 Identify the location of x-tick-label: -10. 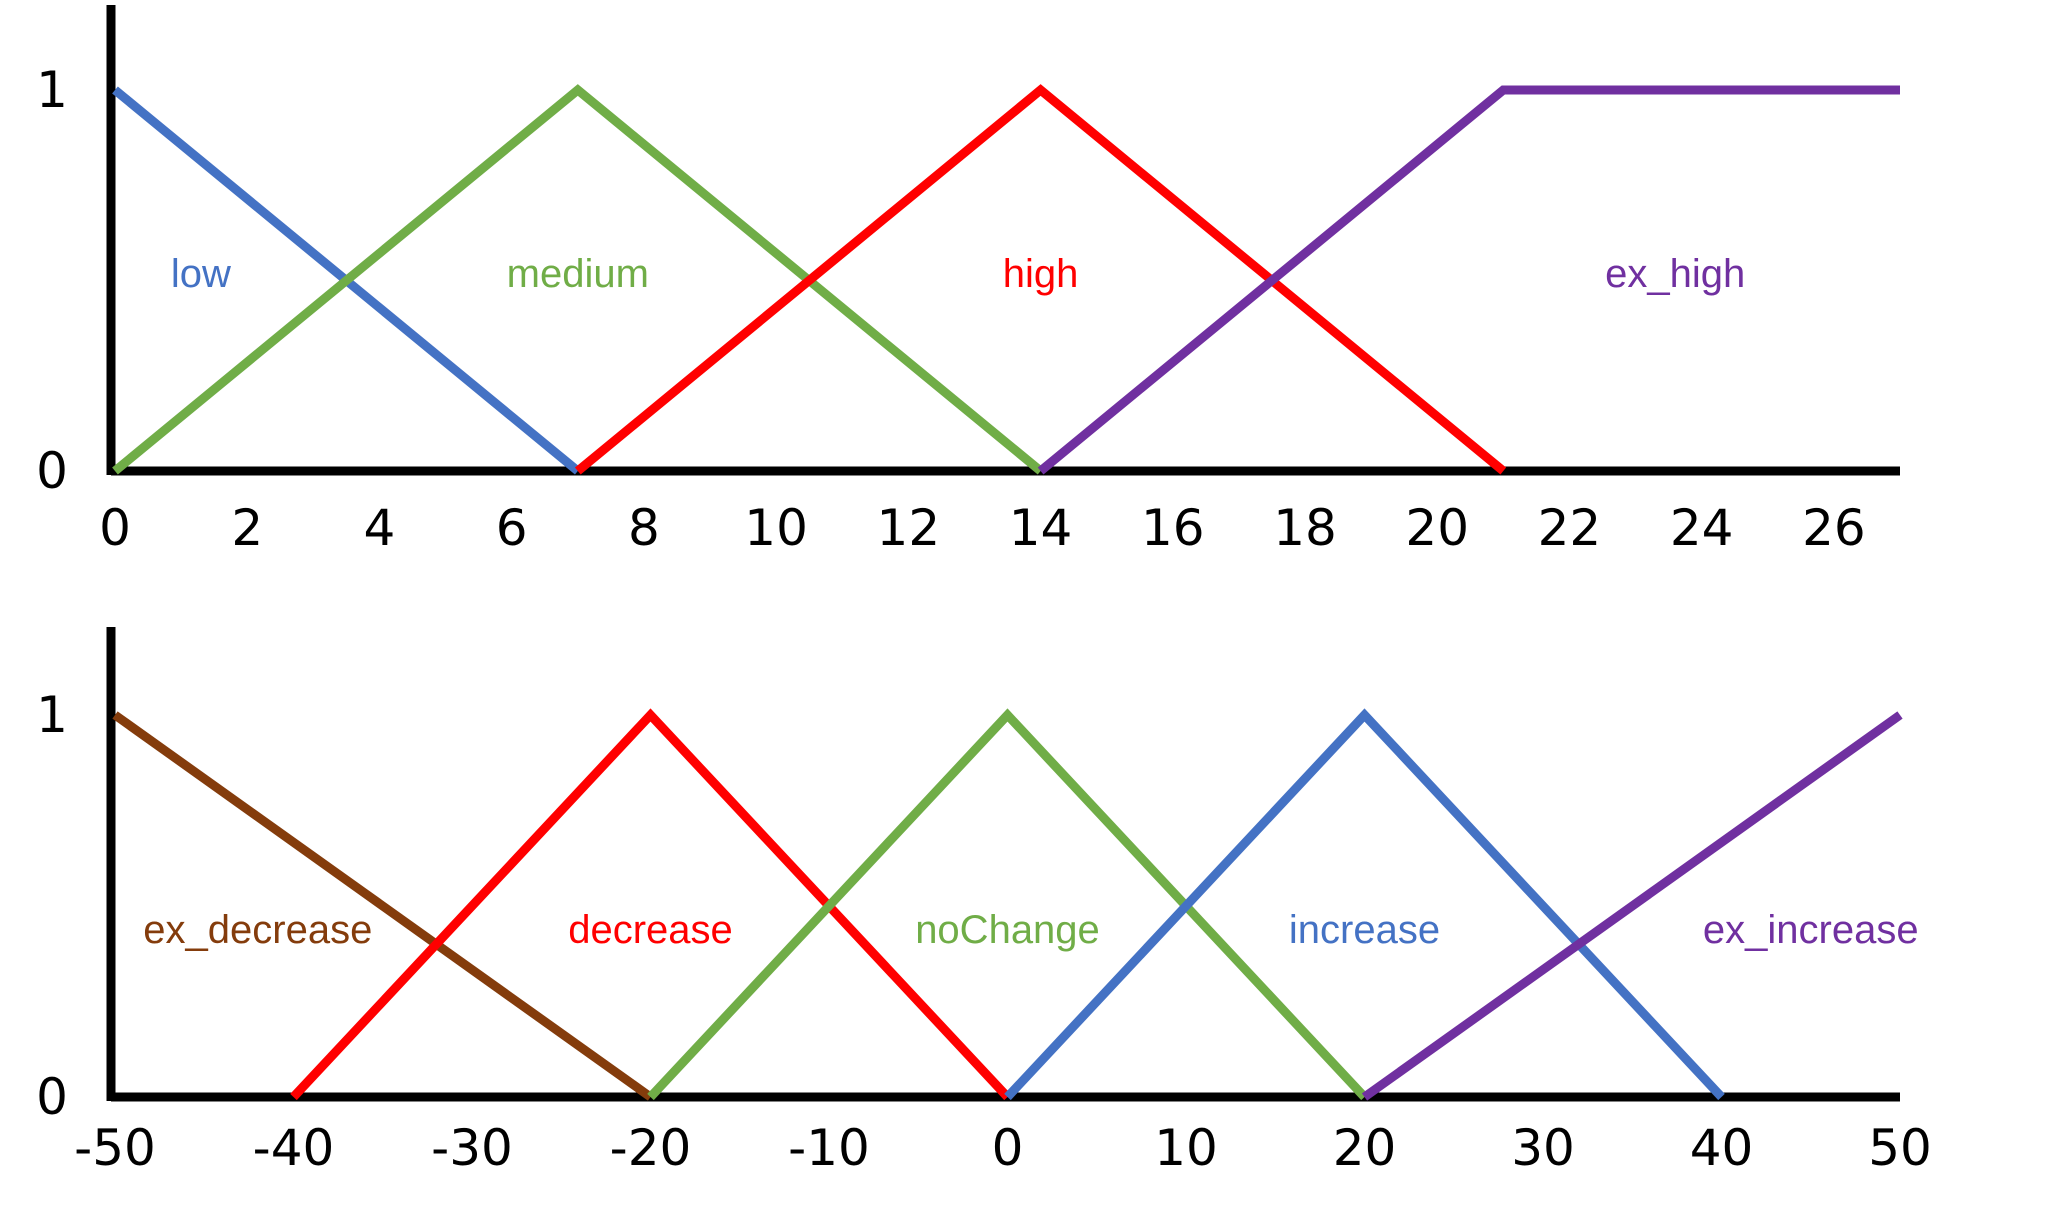
(829, 1148).